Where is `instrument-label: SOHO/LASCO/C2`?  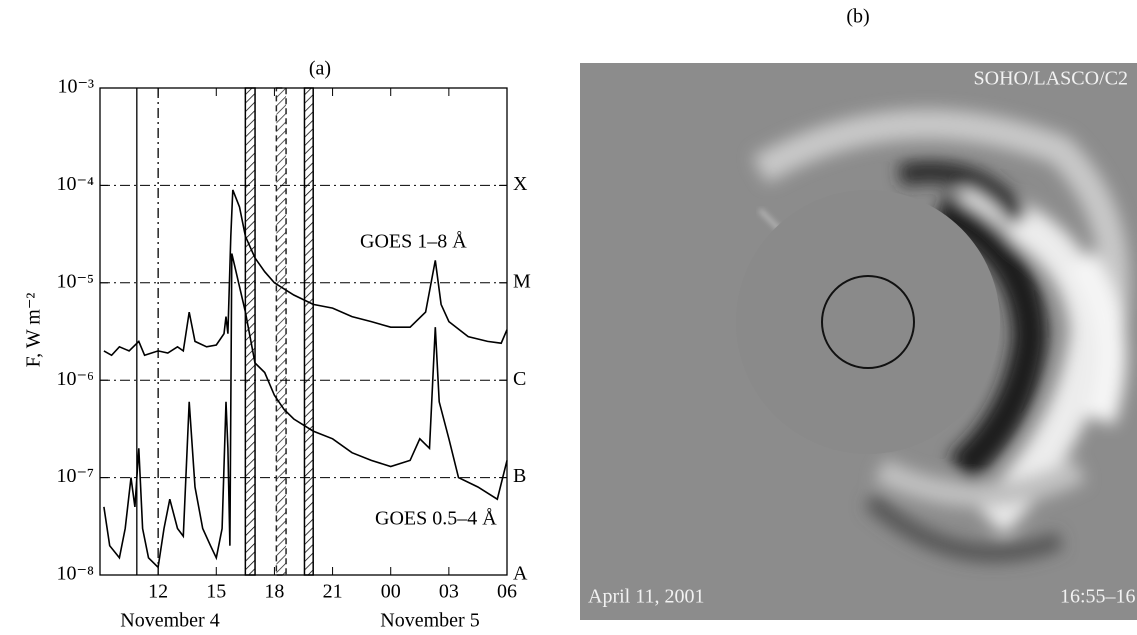 instrument-label: SOHO/LASCO/C2 is located at coordinates (1051, 79).